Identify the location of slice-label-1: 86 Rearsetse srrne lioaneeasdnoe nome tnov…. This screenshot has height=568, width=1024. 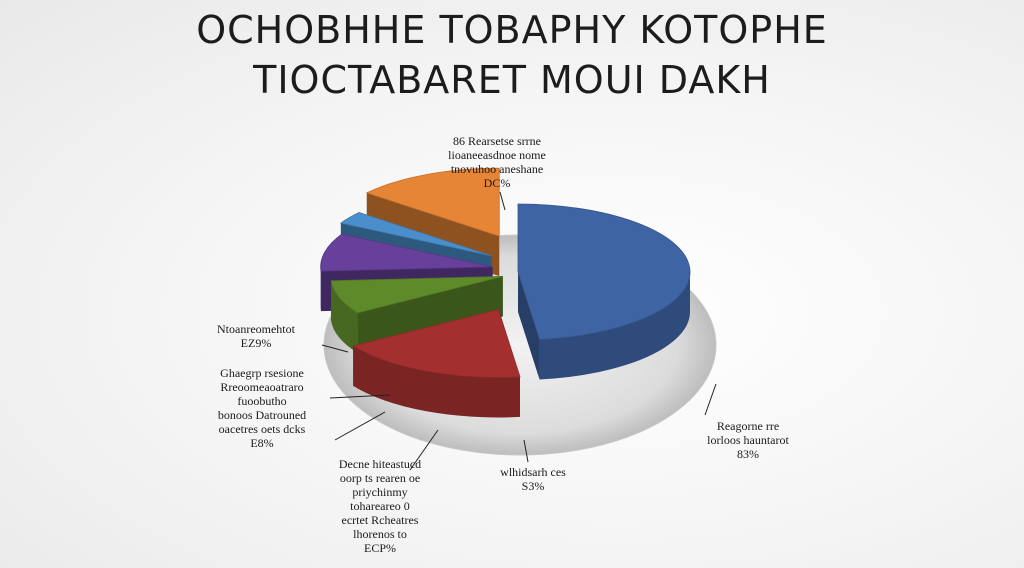
(497, 162).